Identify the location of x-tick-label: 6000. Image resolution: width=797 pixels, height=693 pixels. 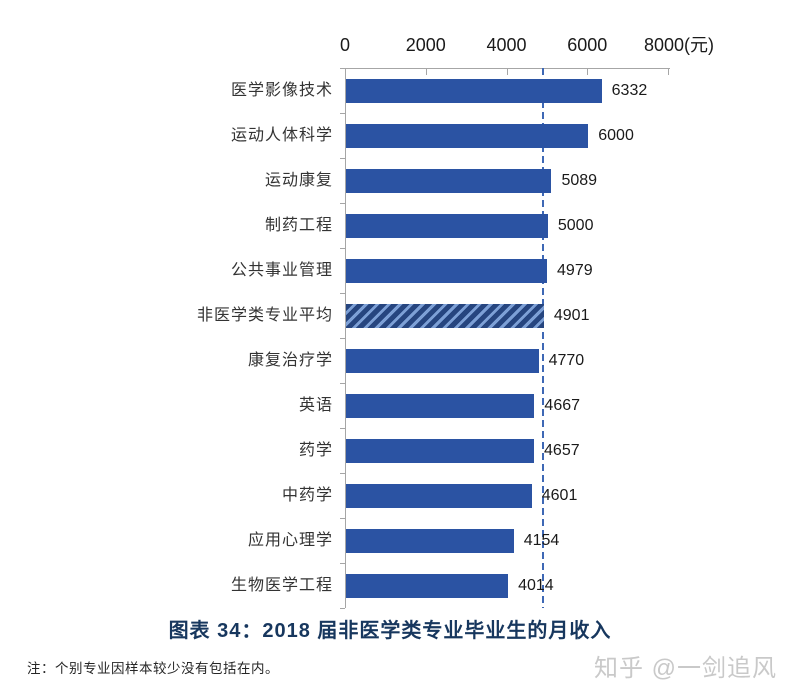
(587, 45).